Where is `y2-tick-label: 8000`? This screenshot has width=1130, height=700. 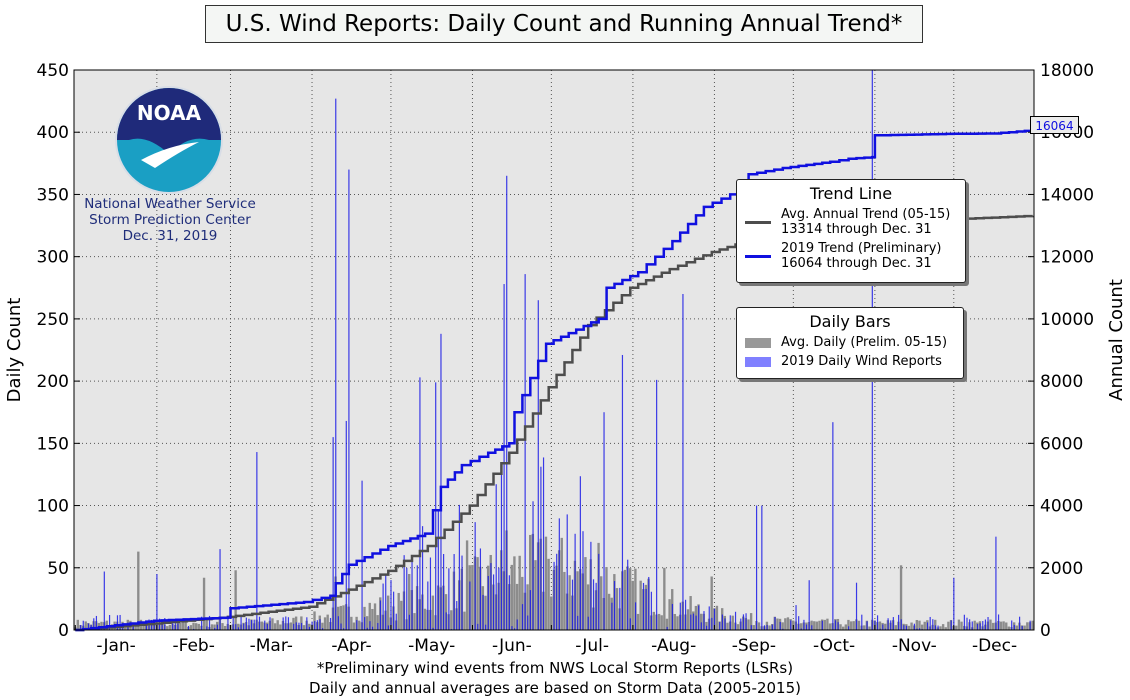 y2-tick-label: 8000 is located at coordinates (1061, 382).